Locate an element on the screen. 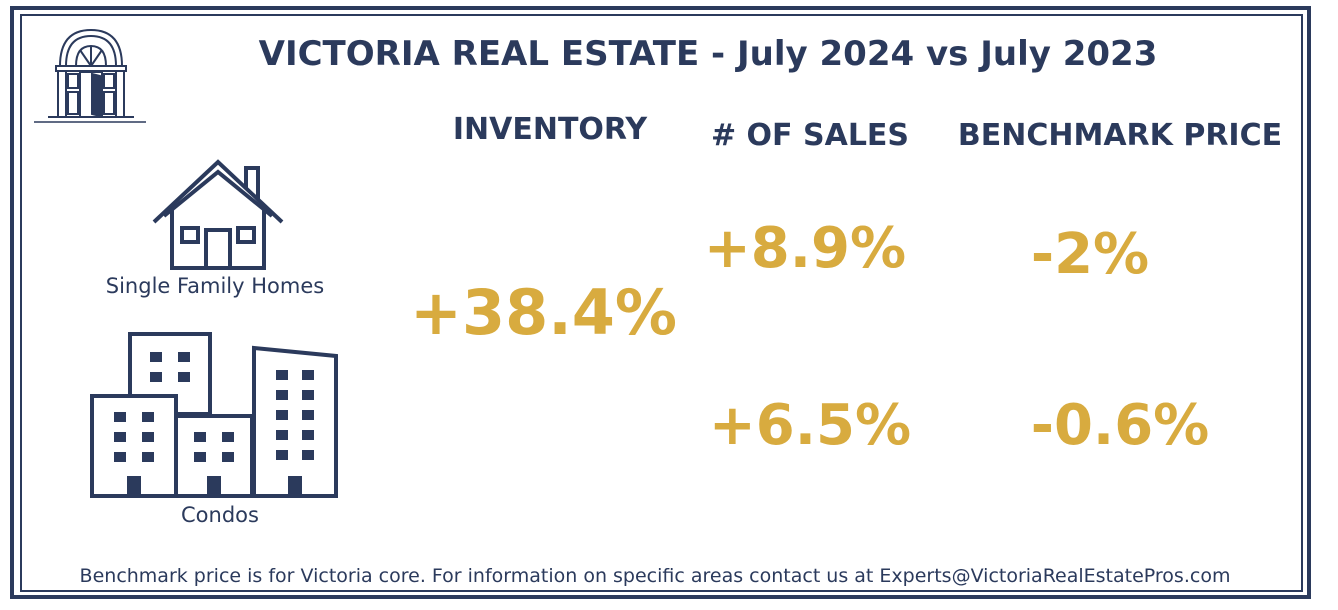  door-logo-icon is located at coordinates (90, 75).